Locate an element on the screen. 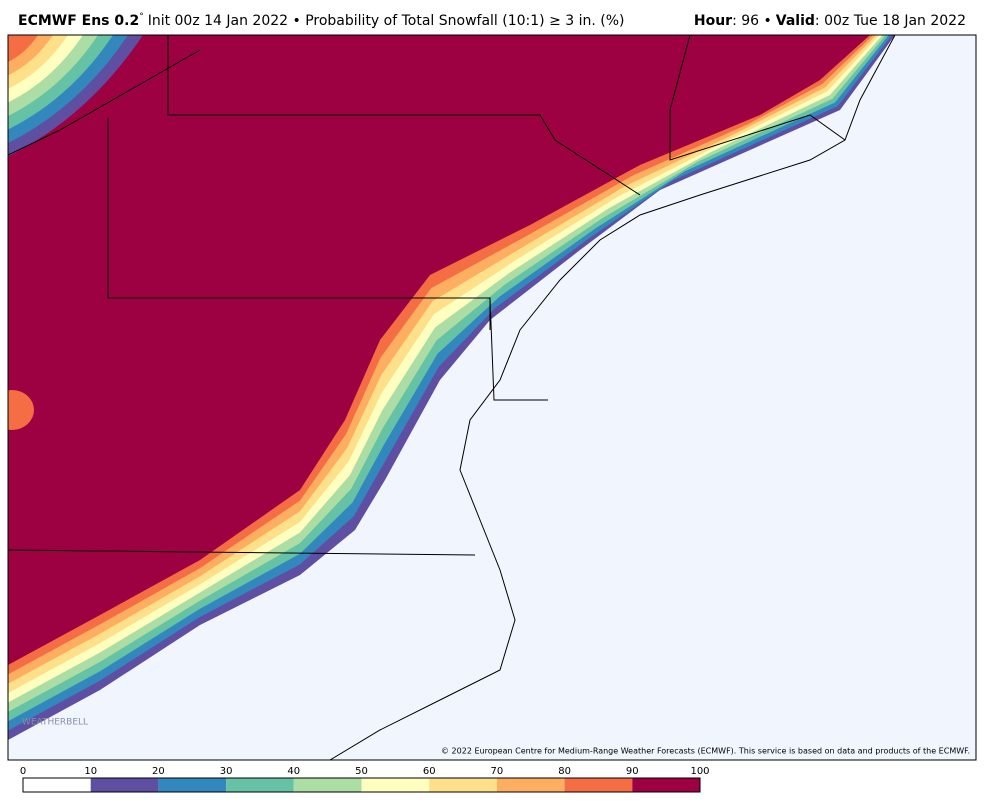  degree: ° is located at coordinates (141, 17).